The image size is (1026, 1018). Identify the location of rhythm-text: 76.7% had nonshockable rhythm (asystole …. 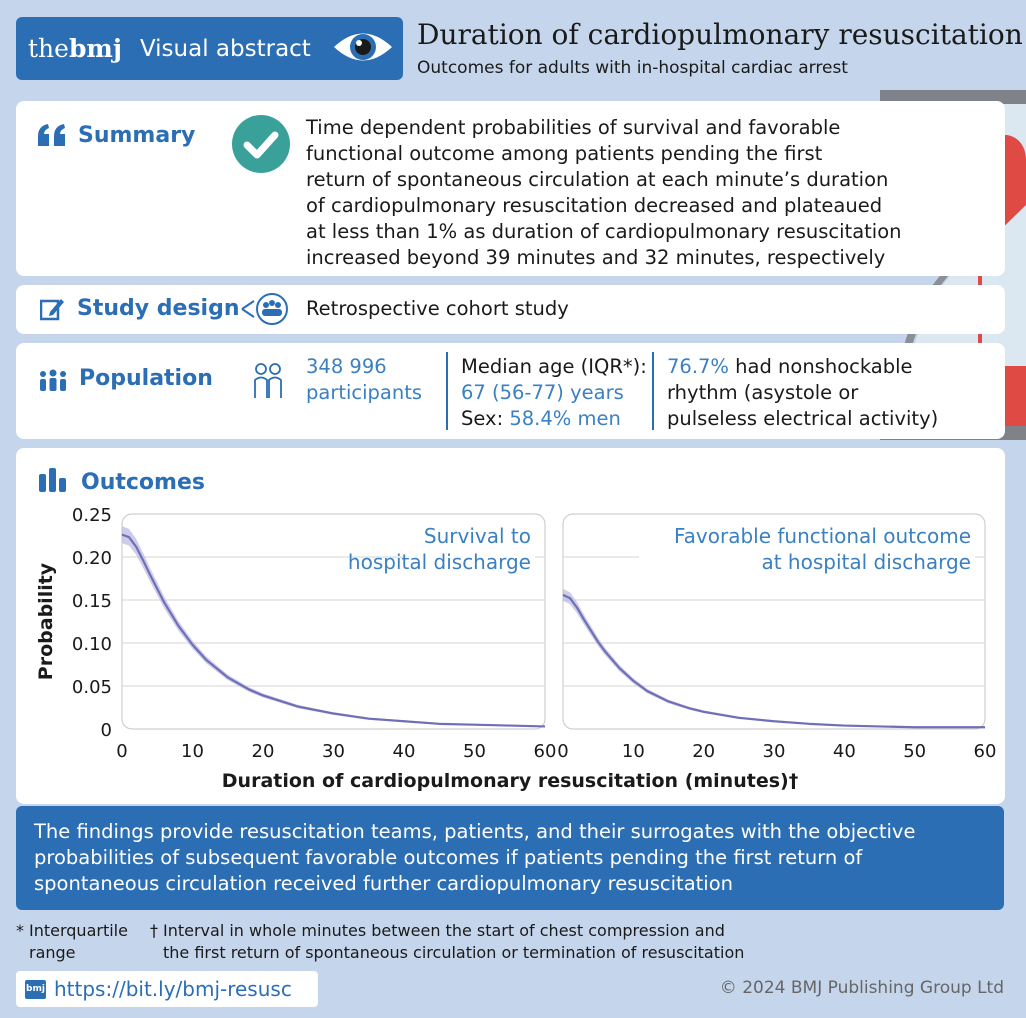
(802, 393).